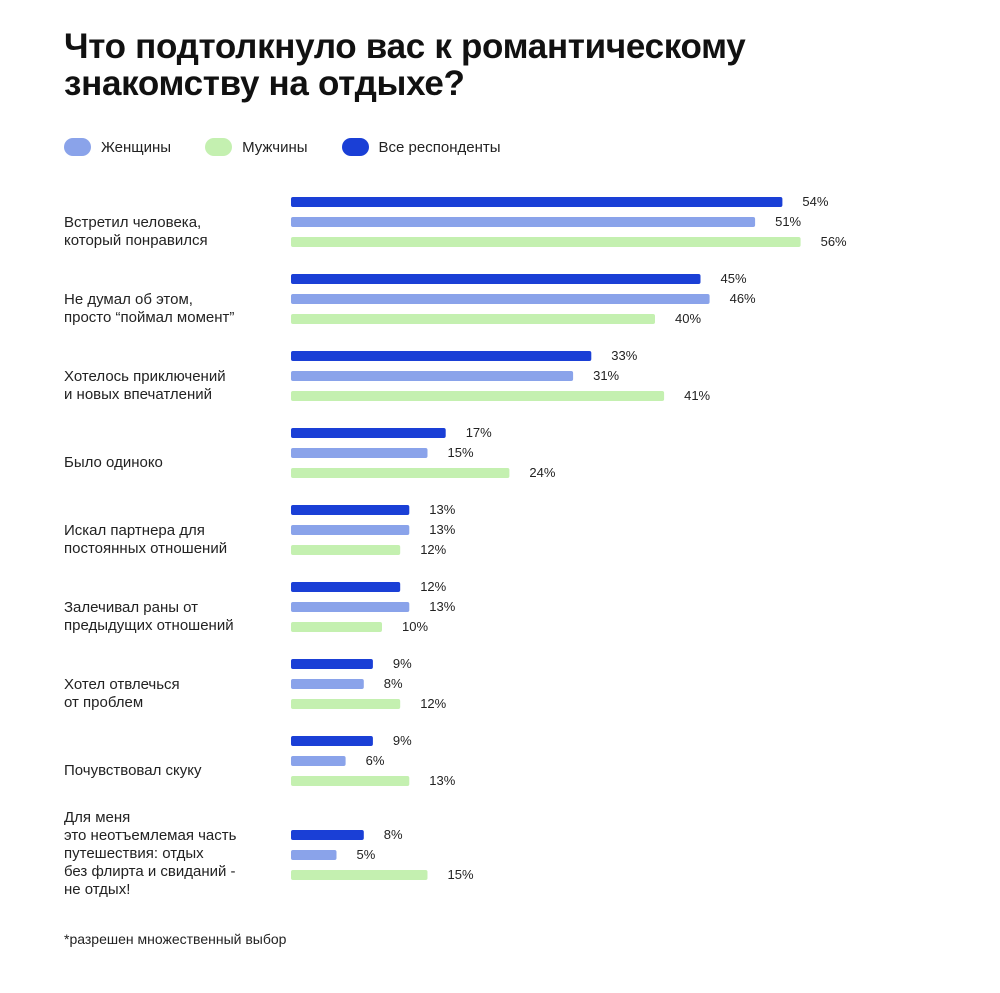  I want to click on legend-swatch-women, so click(77, 147).